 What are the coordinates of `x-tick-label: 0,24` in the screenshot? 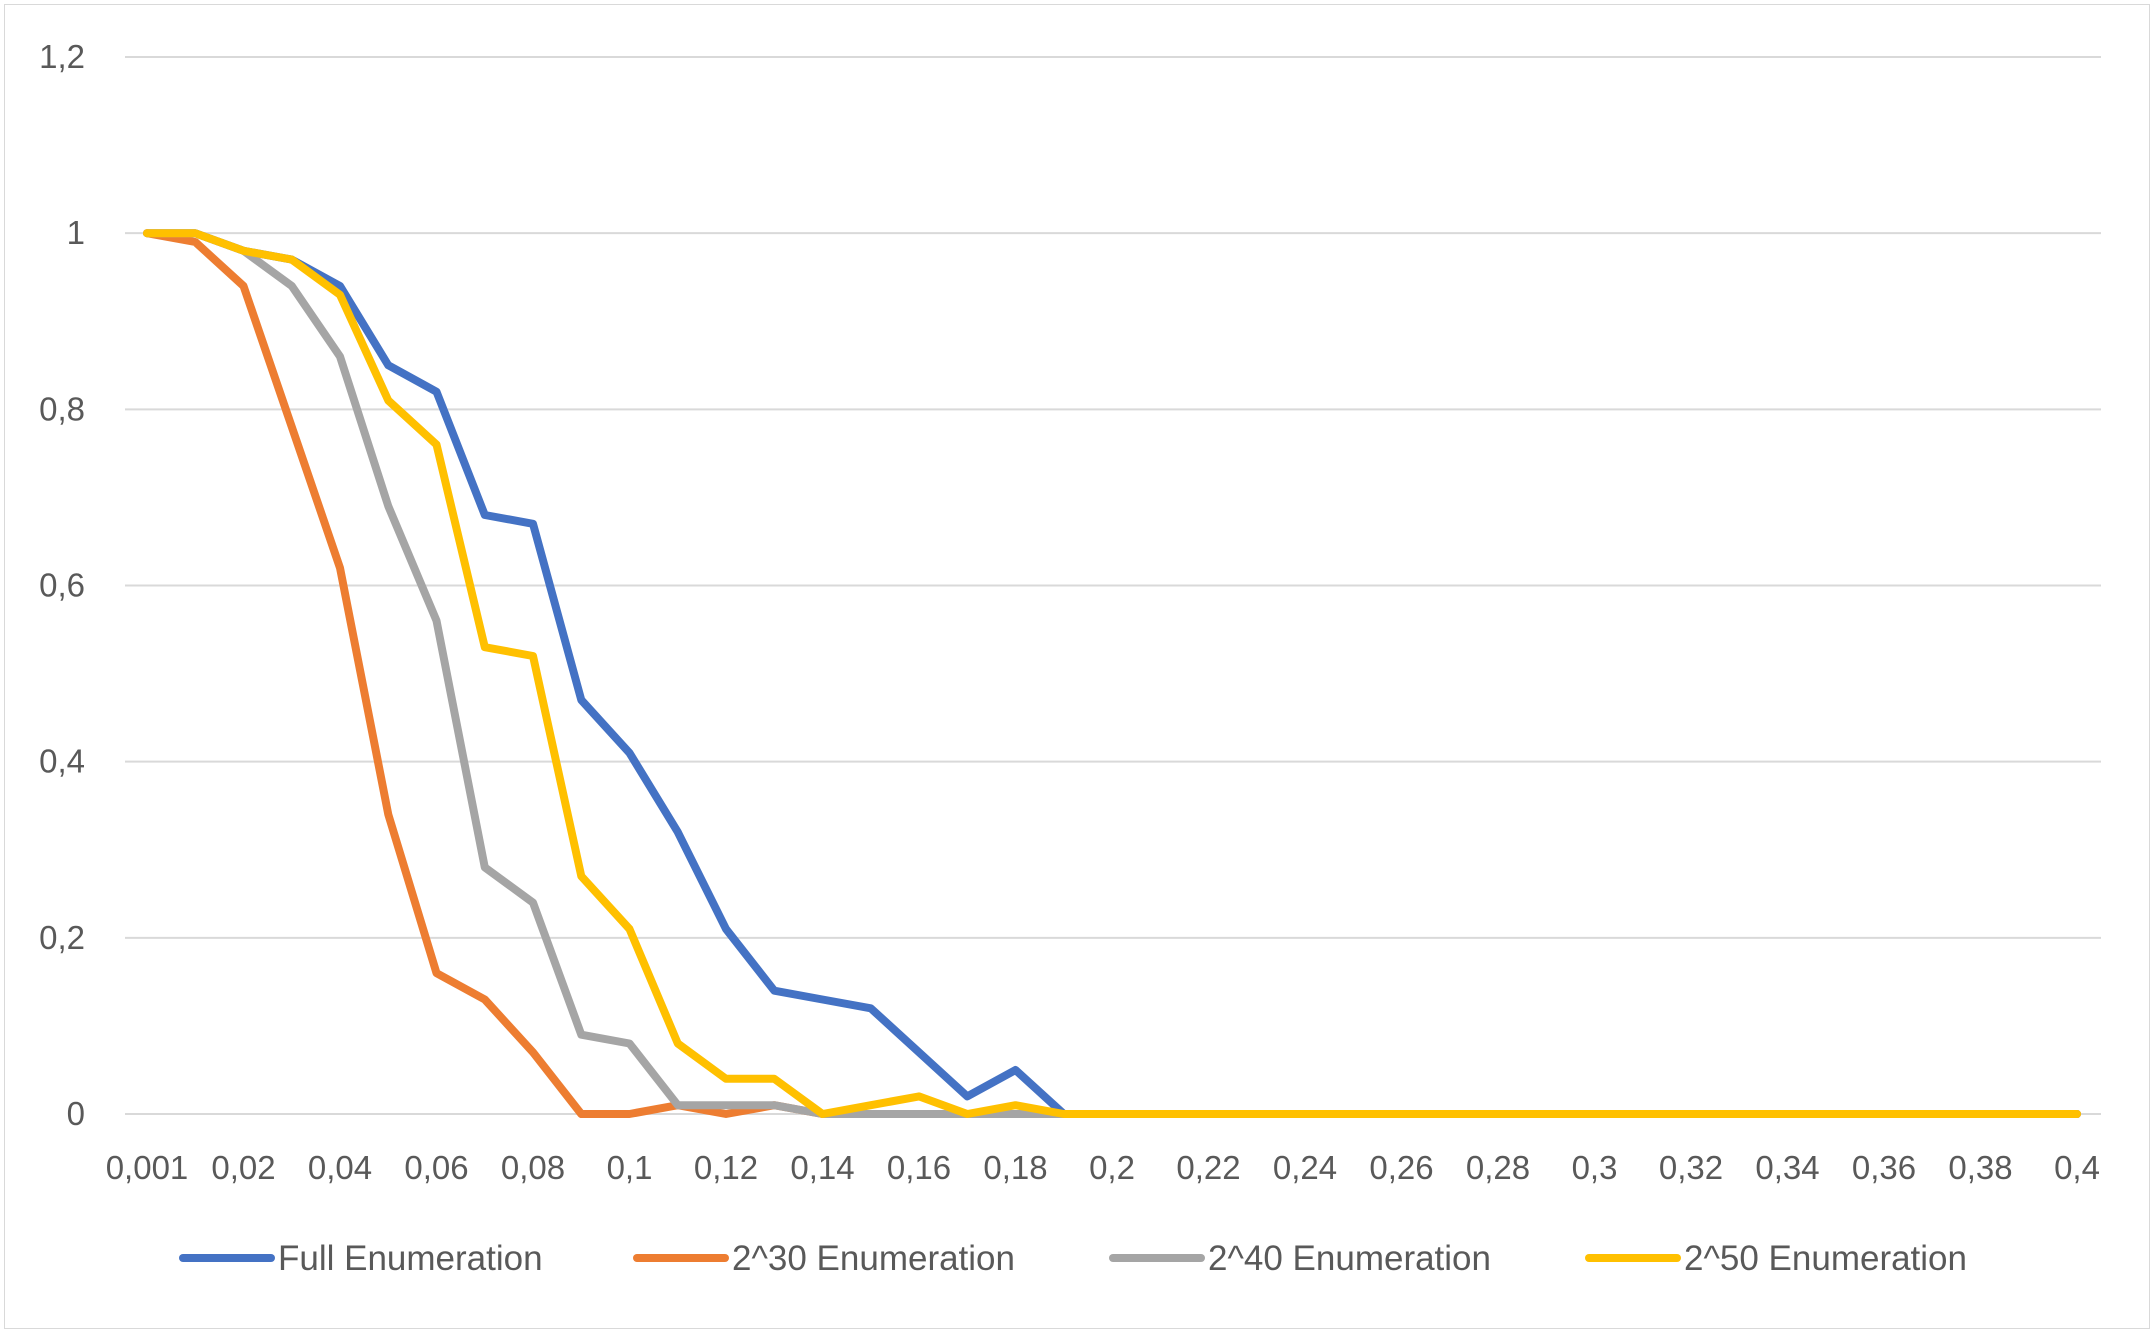 It's located at (1305, 1167).